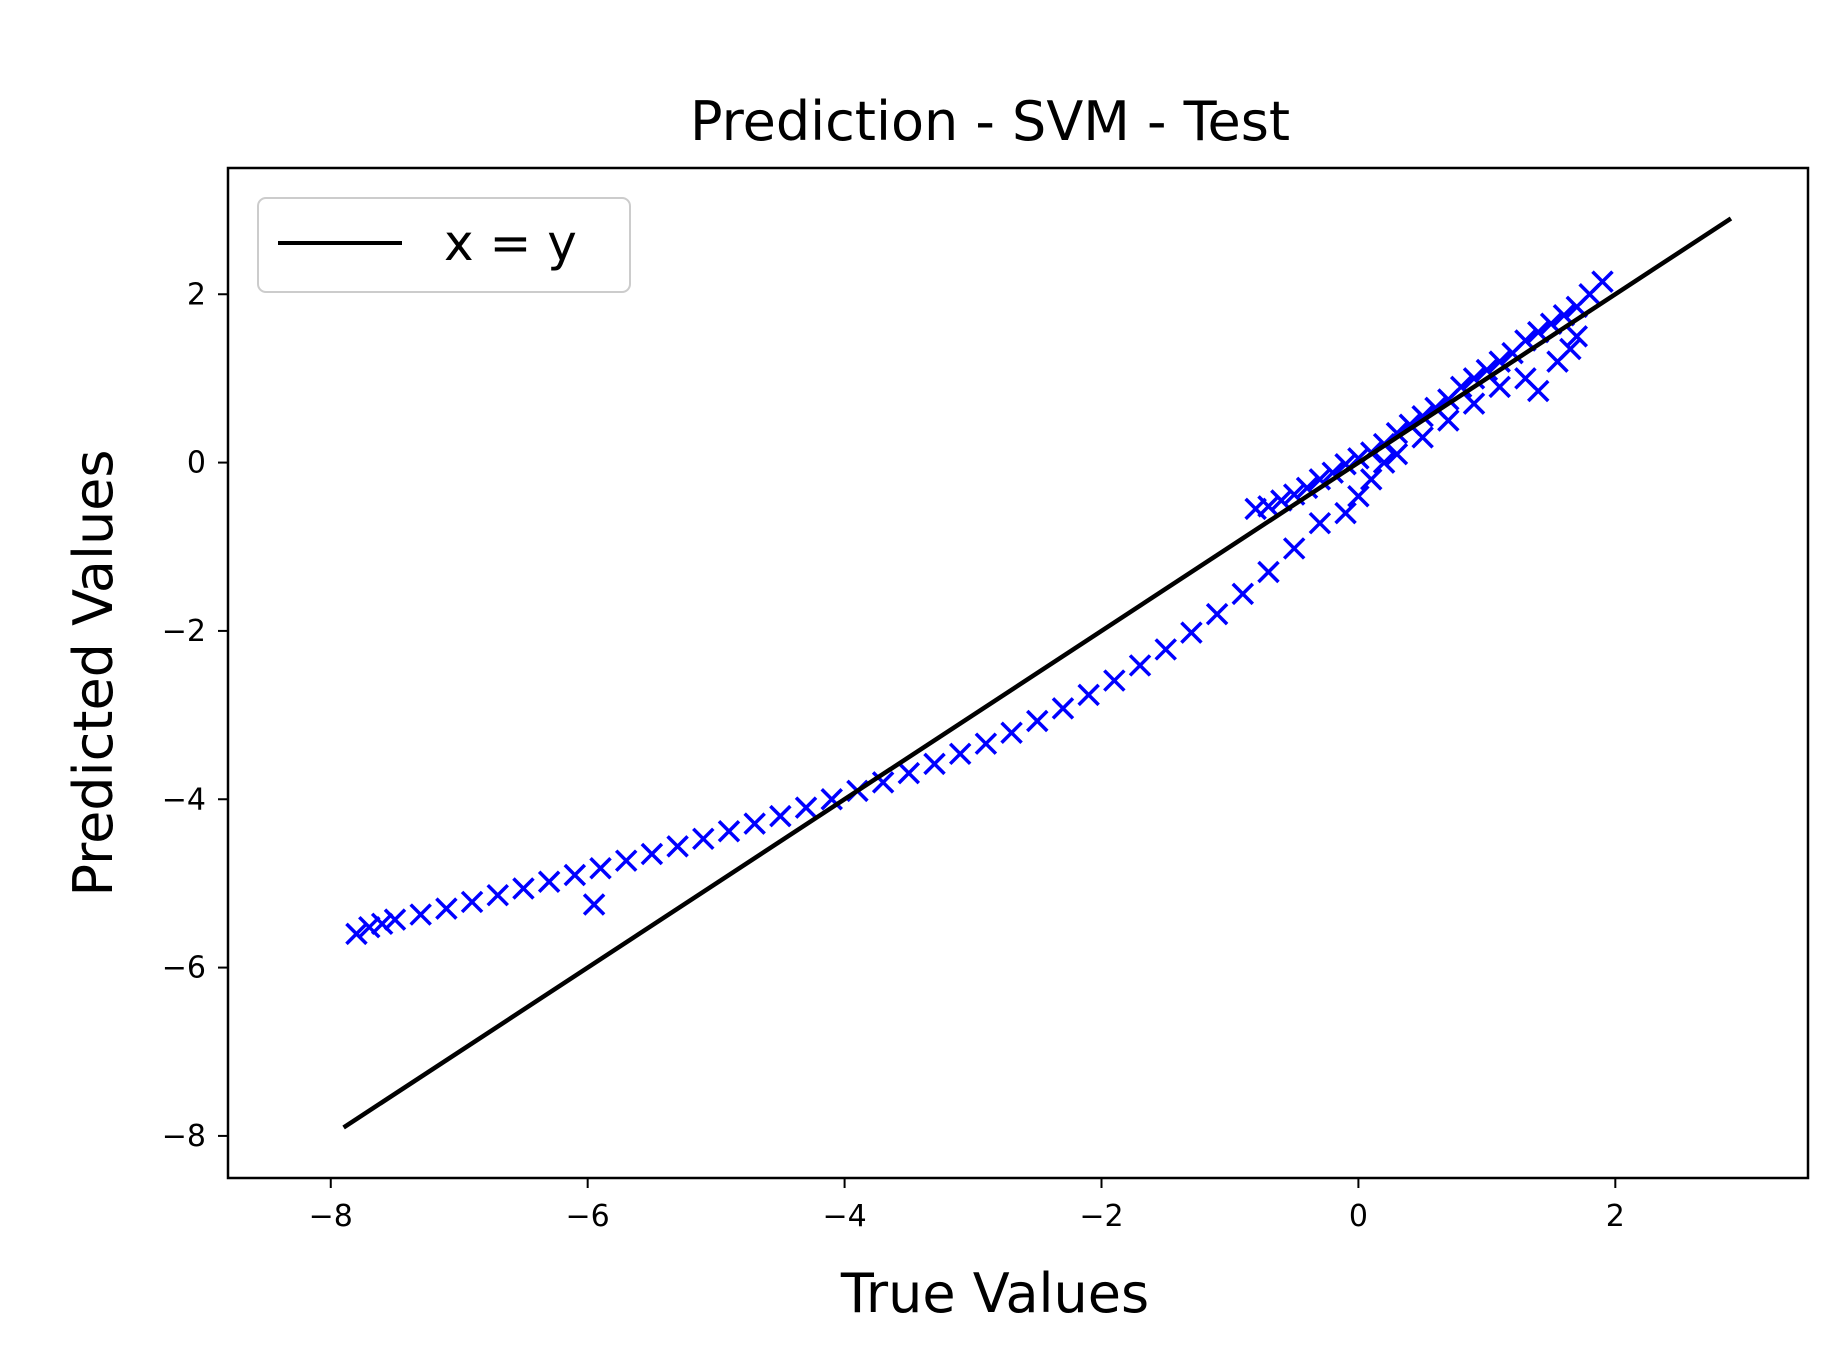 This screenshot has width=1844, height=1370. I want to click on y-axis-ticks: −8 −6 −4 −2 0 2, so click(195, 715).